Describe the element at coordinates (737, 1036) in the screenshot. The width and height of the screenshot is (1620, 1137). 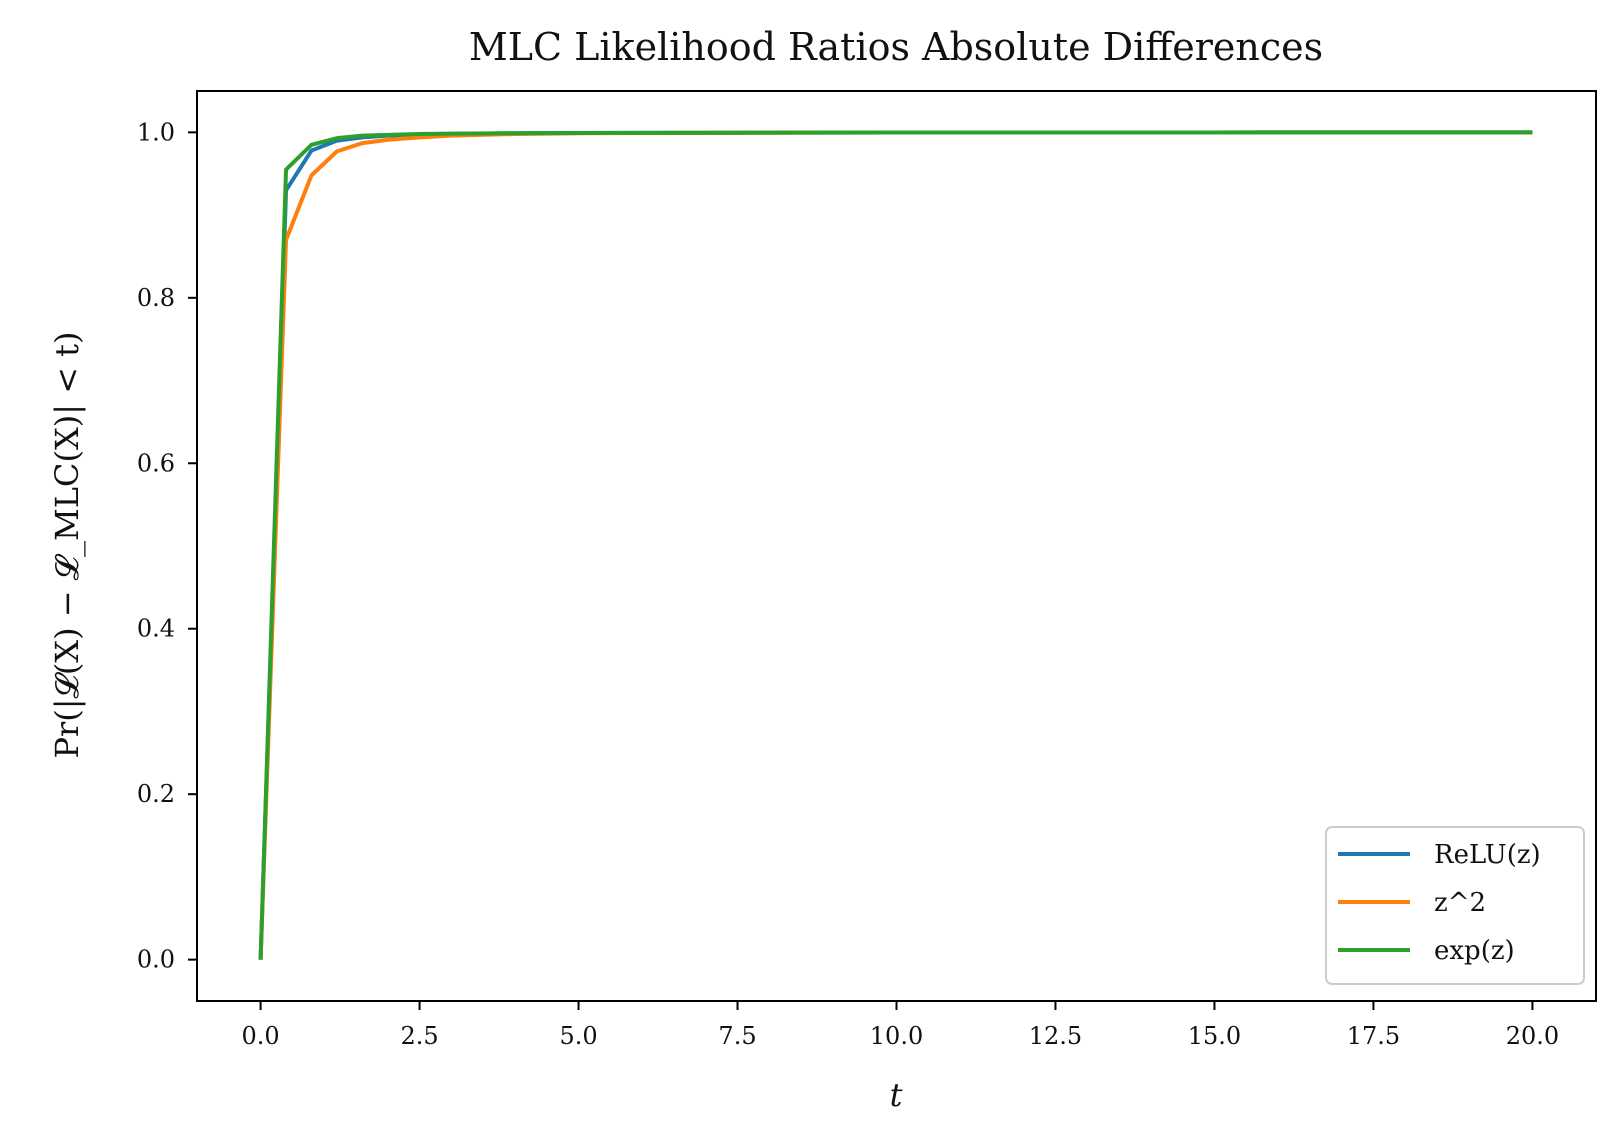
I see `x-tick-label: 7.5` at that location.